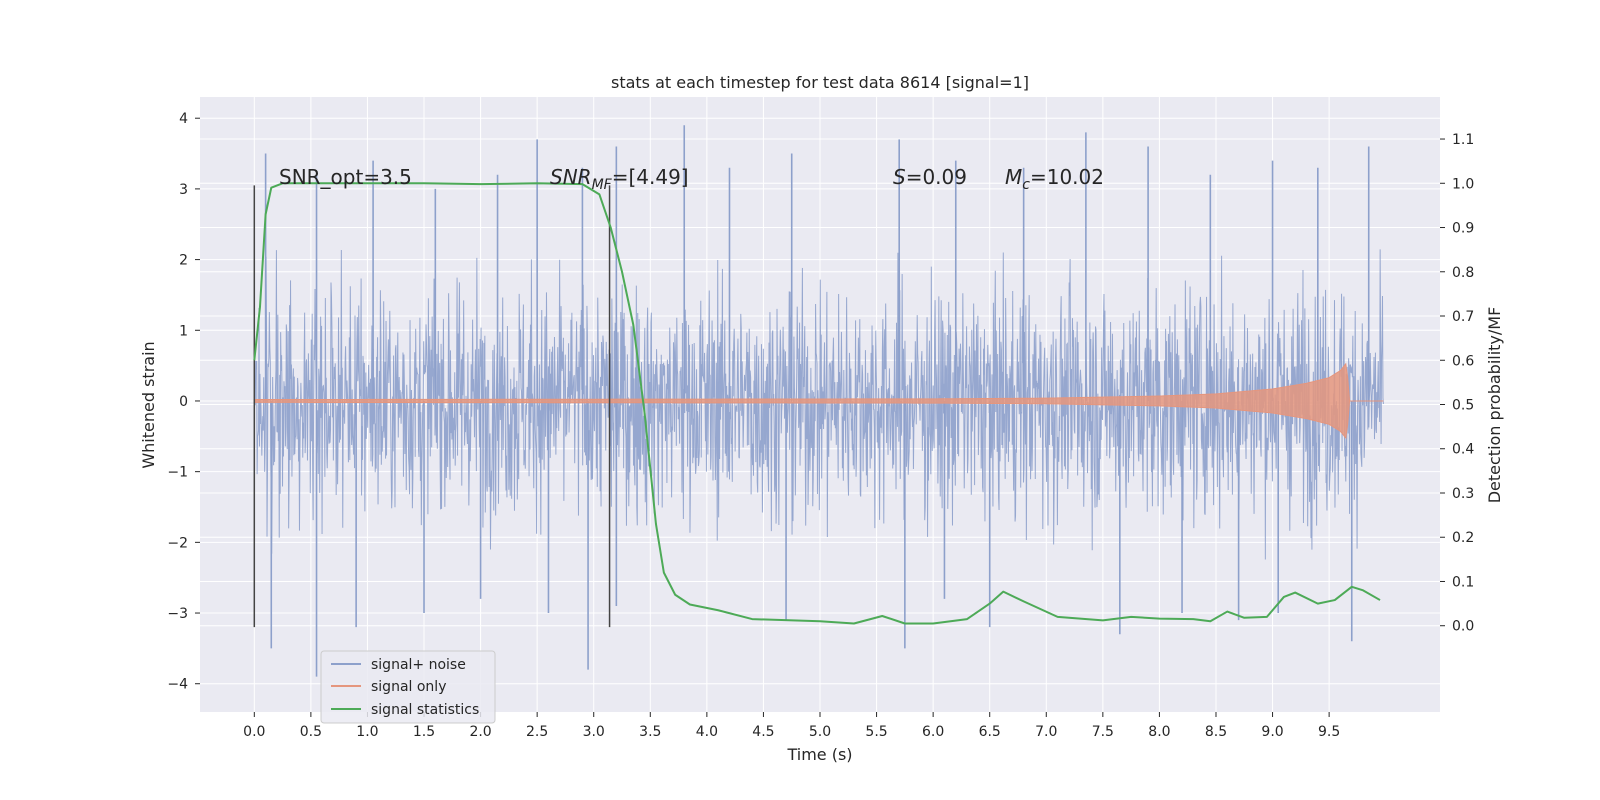  I want to click on x-tick-label: 0.0, so click(254, 732).